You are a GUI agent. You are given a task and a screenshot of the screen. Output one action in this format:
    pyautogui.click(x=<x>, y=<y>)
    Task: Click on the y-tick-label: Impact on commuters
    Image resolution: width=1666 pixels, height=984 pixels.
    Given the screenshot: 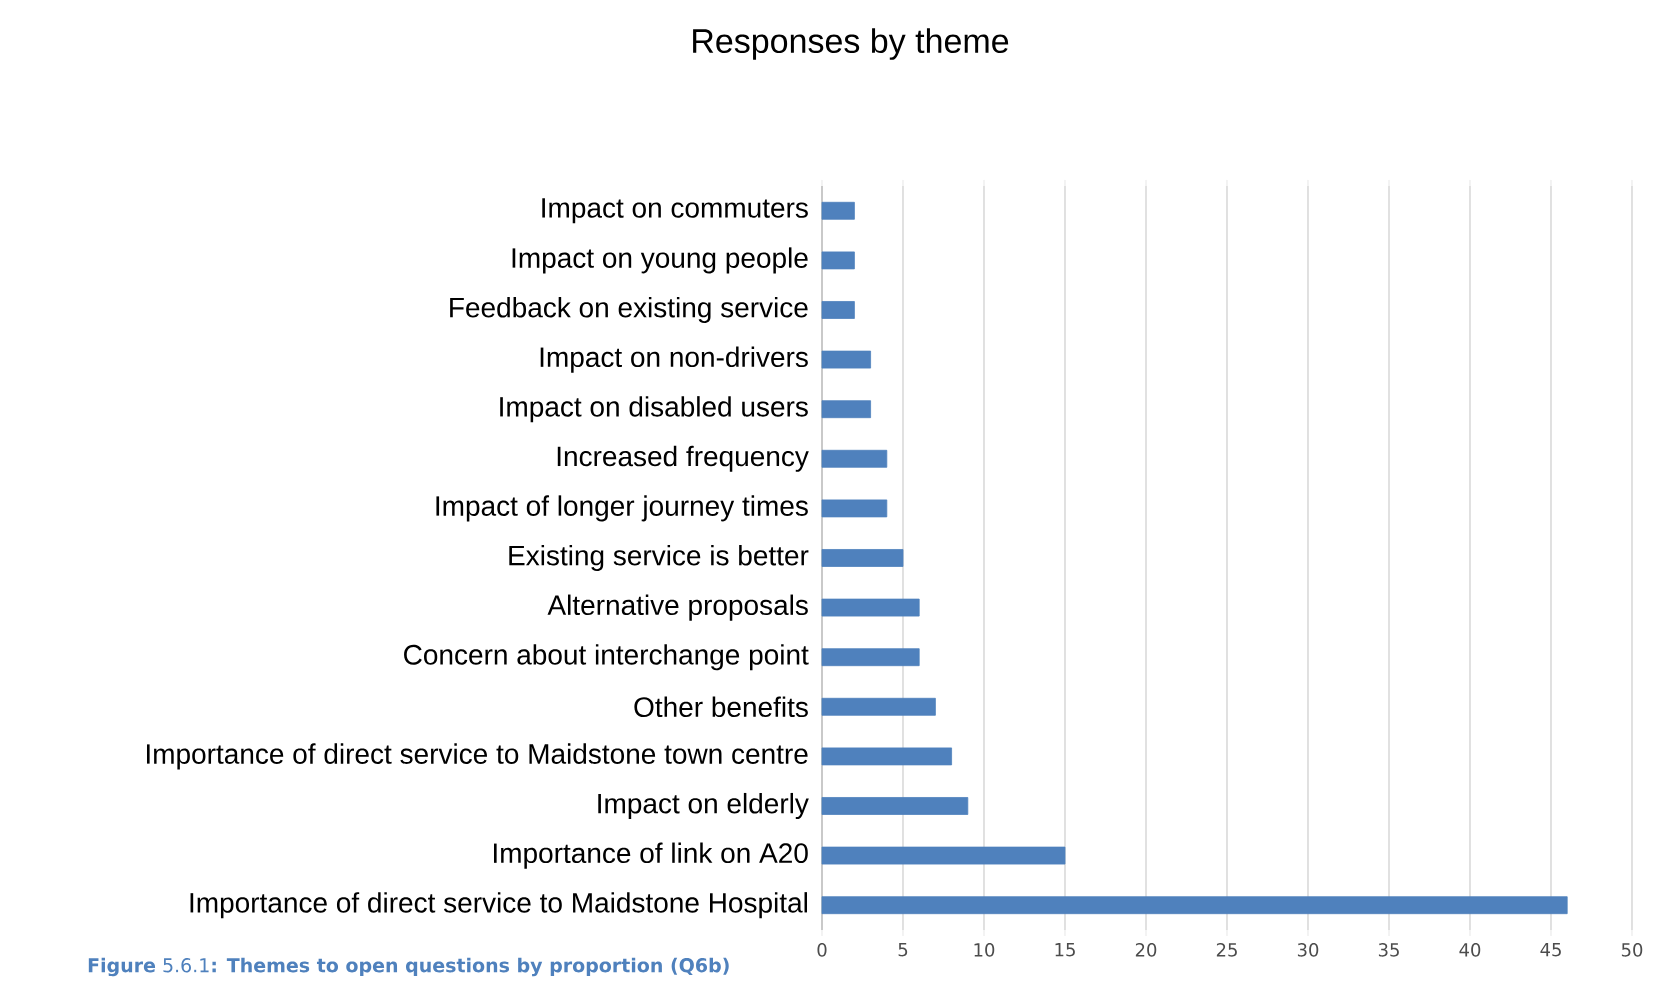 What is the action you would take?
    pyautogui.click(x=675, y=211)
    